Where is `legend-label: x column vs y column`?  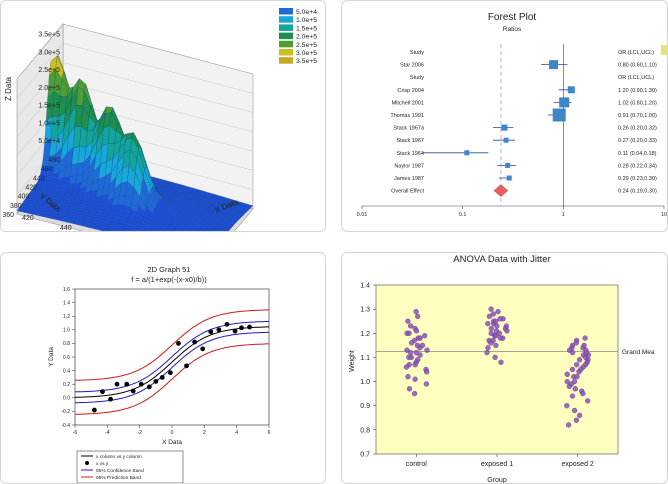
legend-label: x column vs y column is located at coordinates (119, 457).